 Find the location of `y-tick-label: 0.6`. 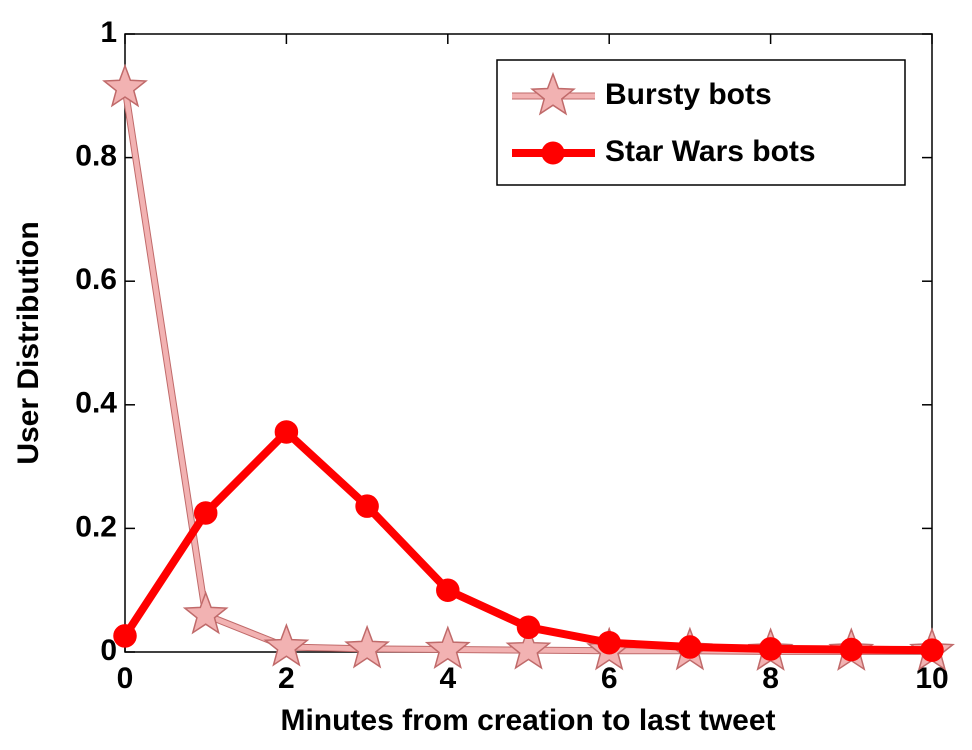

y-tick-label: 0.6 is located at coordinates (96, 279).